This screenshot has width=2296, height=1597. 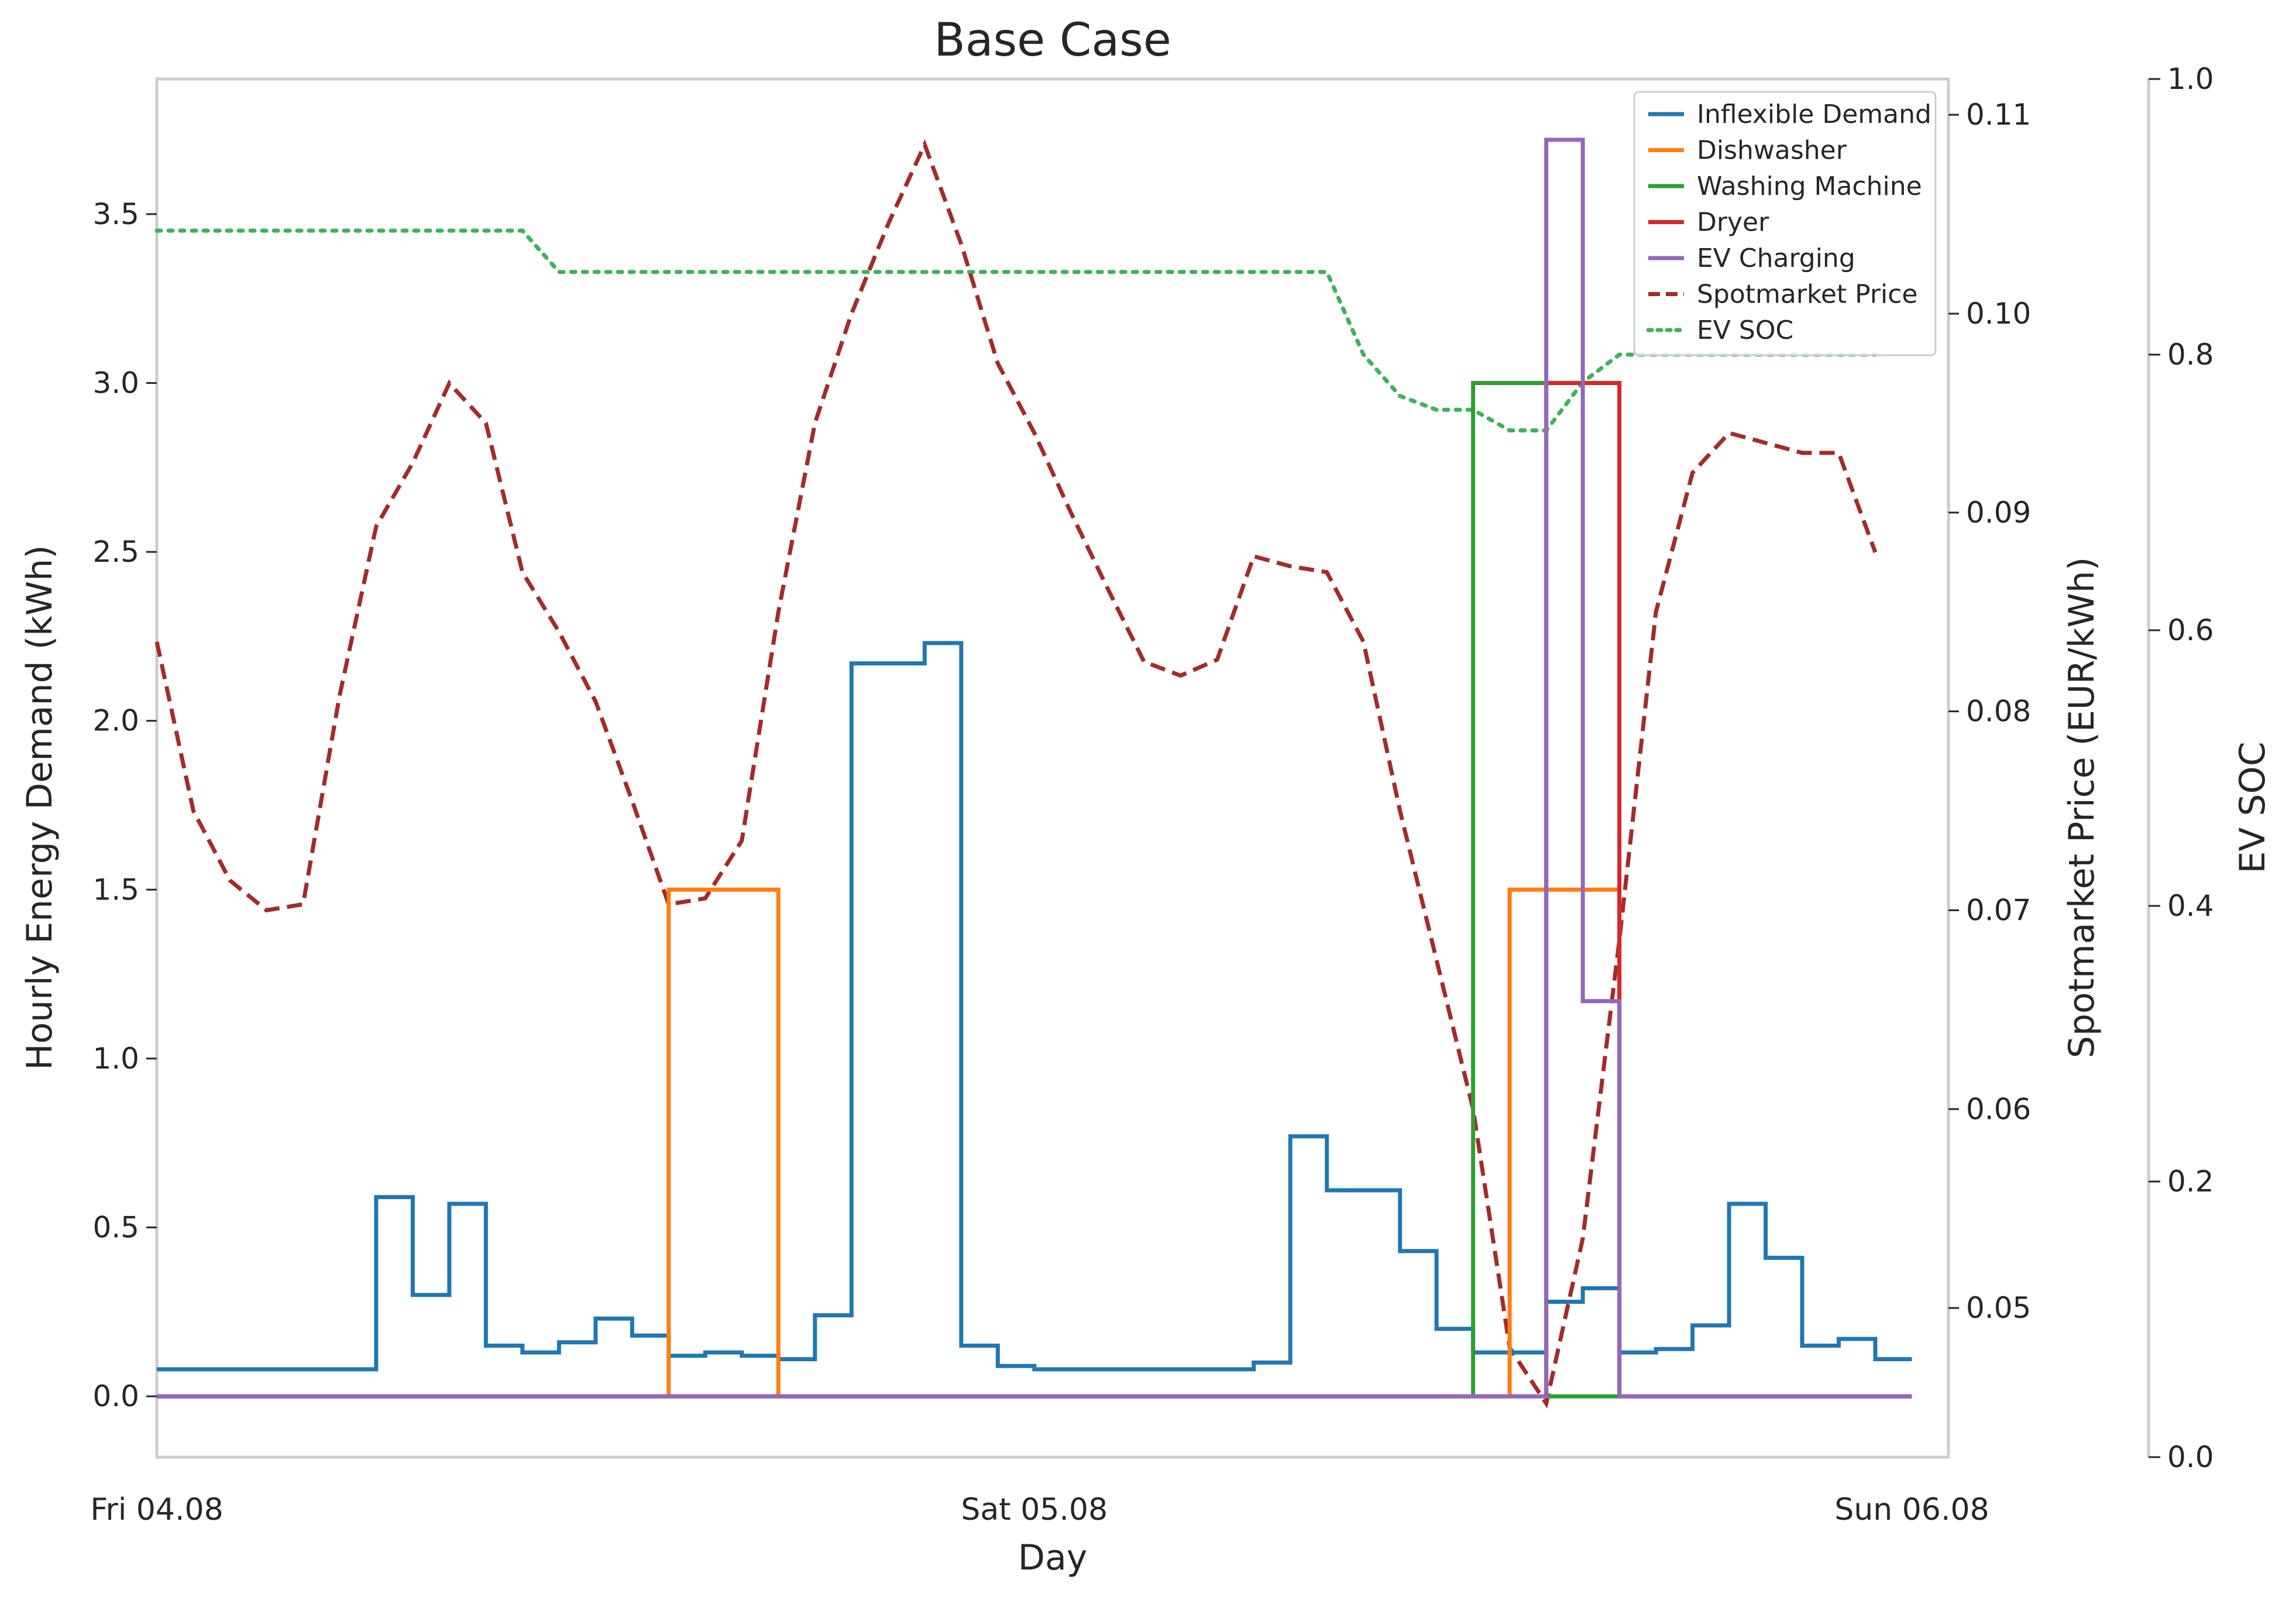 I want to click on x-tick-label: Sat 05.08, so click(x=1034, y=1509).